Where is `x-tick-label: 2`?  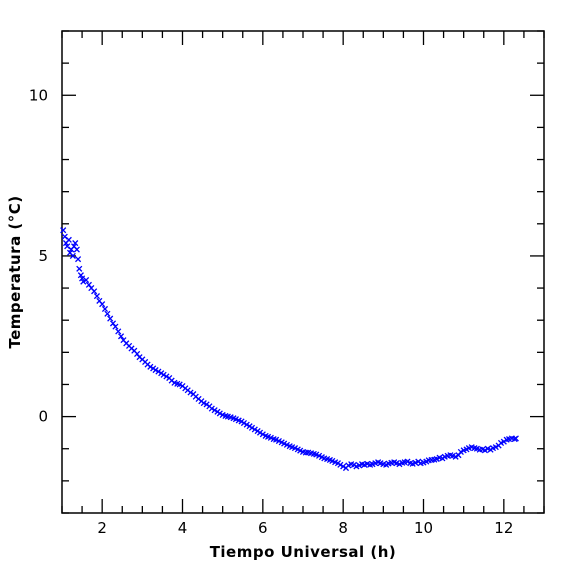 x-tick-label: 2 is located at coordinates (102, 528).